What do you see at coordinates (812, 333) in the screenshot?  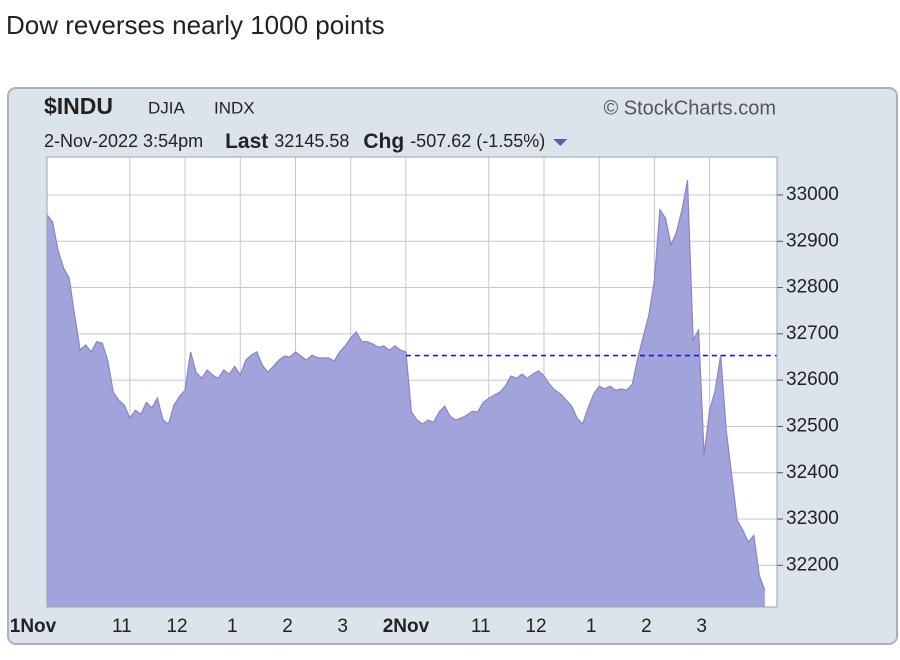 I see `y-tick-label: 32700` at bounding box center [812, 333].